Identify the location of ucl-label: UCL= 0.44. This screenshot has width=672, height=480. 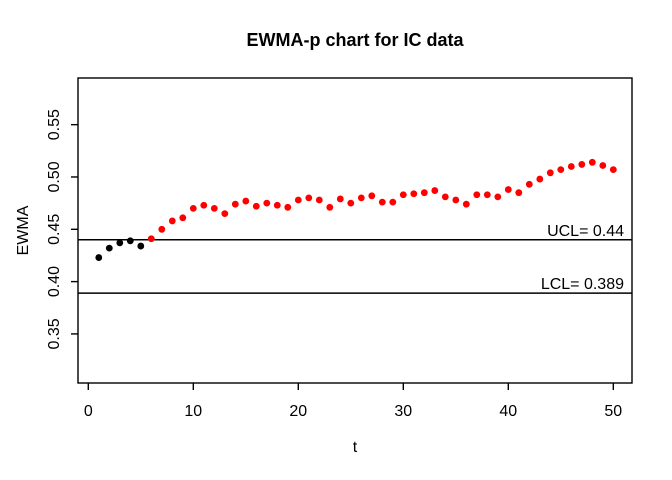
(585, 231).